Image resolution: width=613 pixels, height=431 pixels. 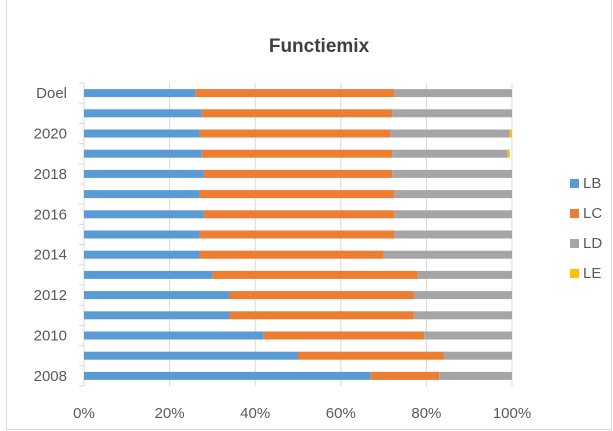 What do you see at coordinates (462, 315) in the screenshot?
I see `bar-segment-ld-2011` at bounding box center [462, 315].